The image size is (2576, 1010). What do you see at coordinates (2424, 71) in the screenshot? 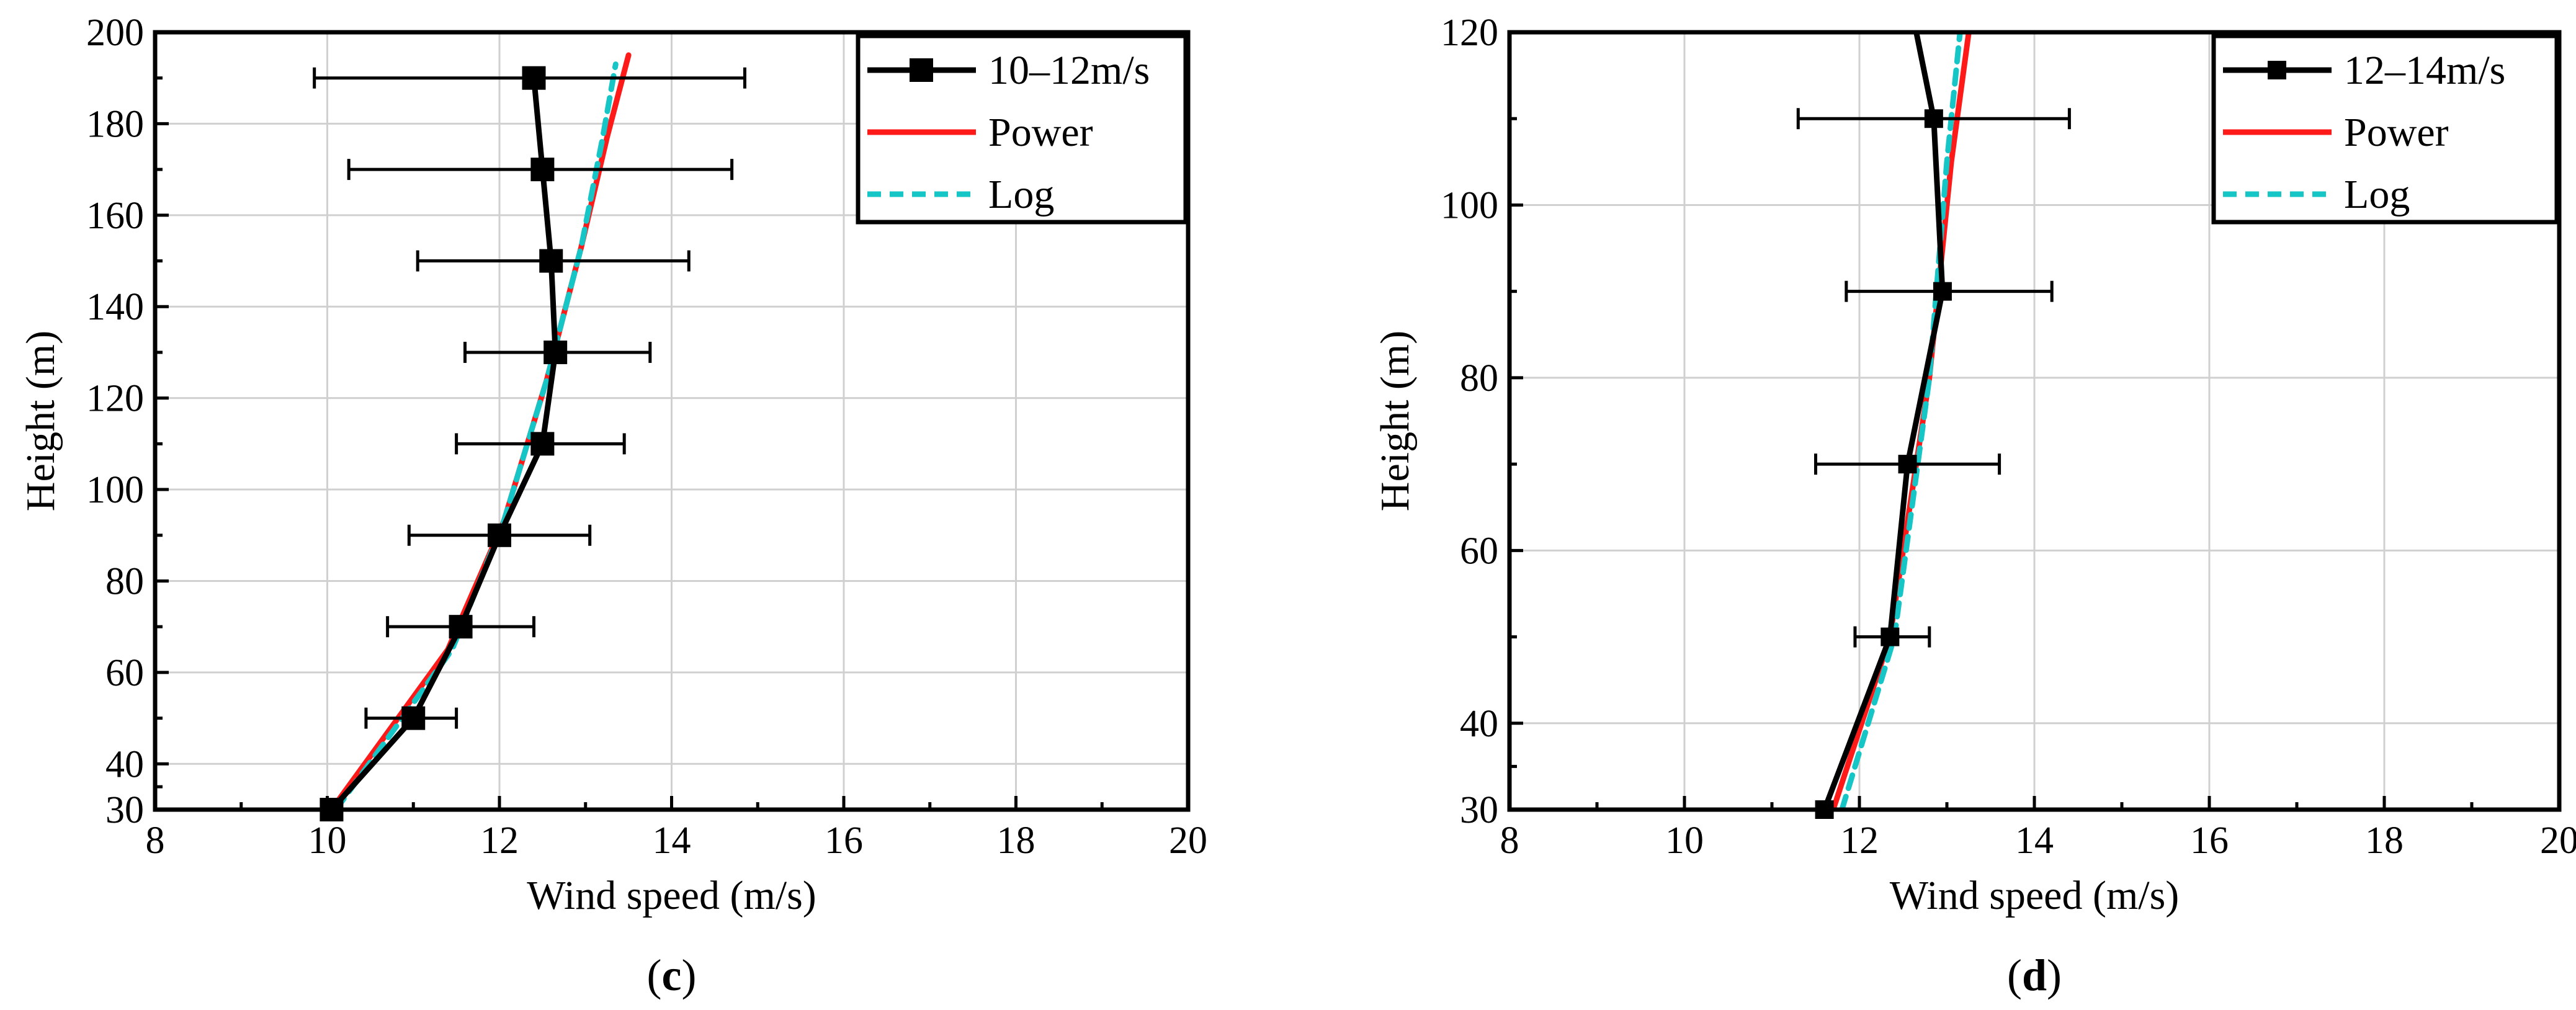
I see `legend-label-12-14m-s: 12–14m/s` at bounding box center [2424, 71].